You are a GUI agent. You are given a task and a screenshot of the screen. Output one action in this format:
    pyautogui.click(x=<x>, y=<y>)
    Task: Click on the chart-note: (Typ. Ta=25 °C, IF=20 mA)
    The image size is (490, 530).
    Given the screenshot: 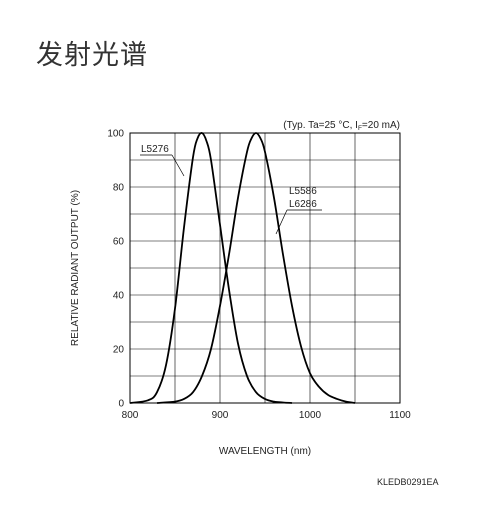 What is the action you would take?
    pyautogui.click(x=341, y=126)
    